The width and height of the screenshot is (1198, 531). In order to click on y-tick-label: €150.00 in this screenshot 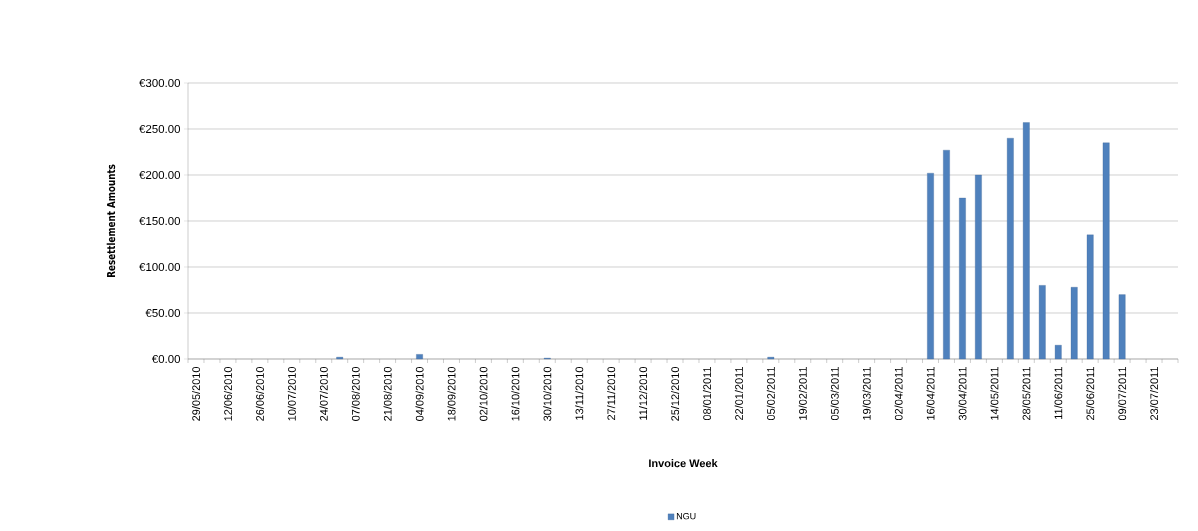, I will do `click(160, 221)`.